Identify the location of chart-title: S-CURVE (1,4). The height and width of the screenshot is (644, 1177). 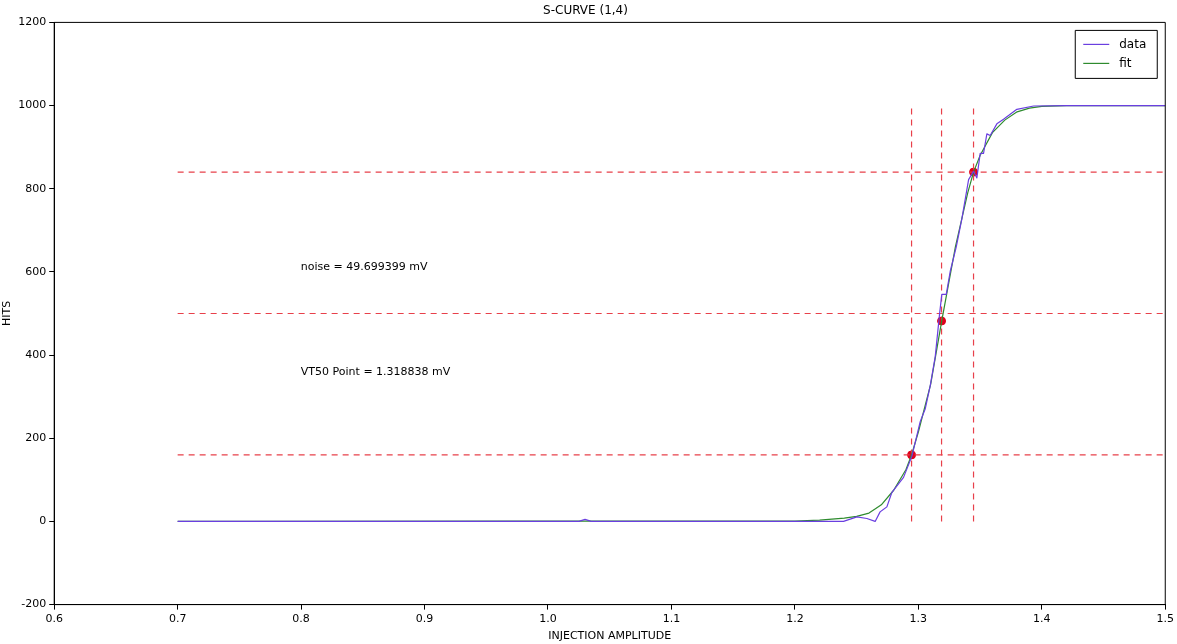
(585, 10).